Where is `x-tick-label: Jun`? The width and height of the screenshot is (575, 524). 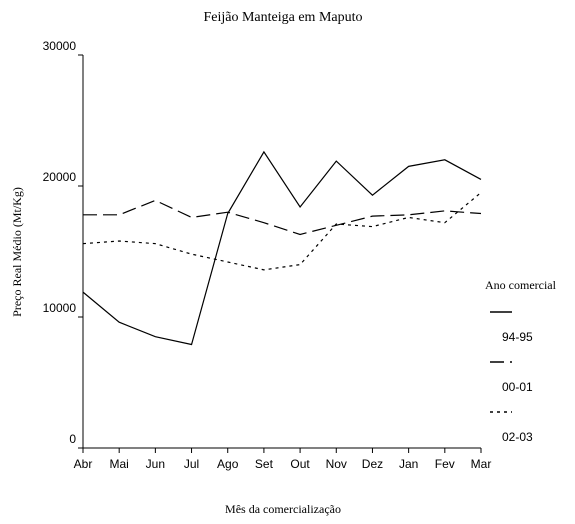
x-tick-label: Jun is located at coordinates (155, 464).